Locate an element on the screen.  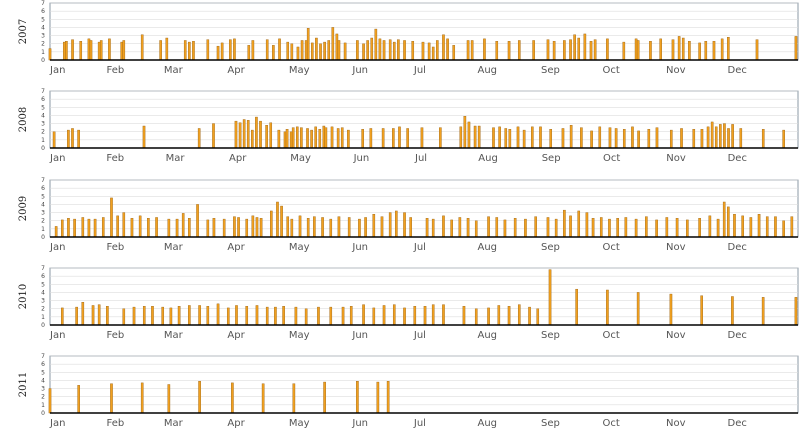
y-tick-label: 7 is located at coordinates (43, 3).